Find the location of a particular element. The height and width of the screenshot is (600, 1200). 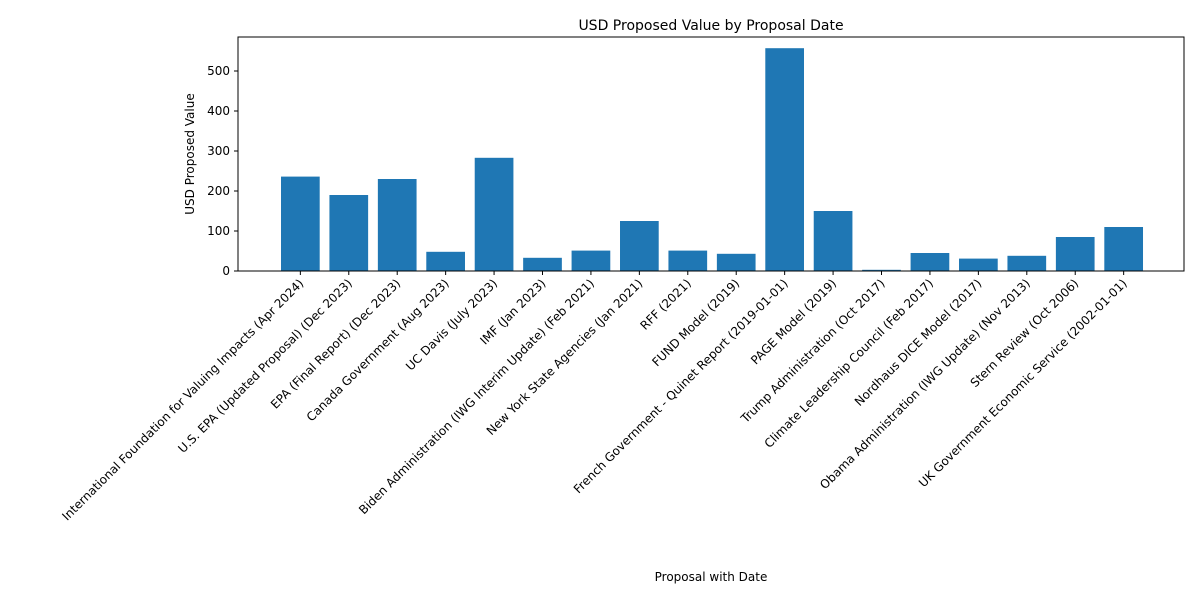

y-tick-label: 300 is located at coordinates (218, 151).